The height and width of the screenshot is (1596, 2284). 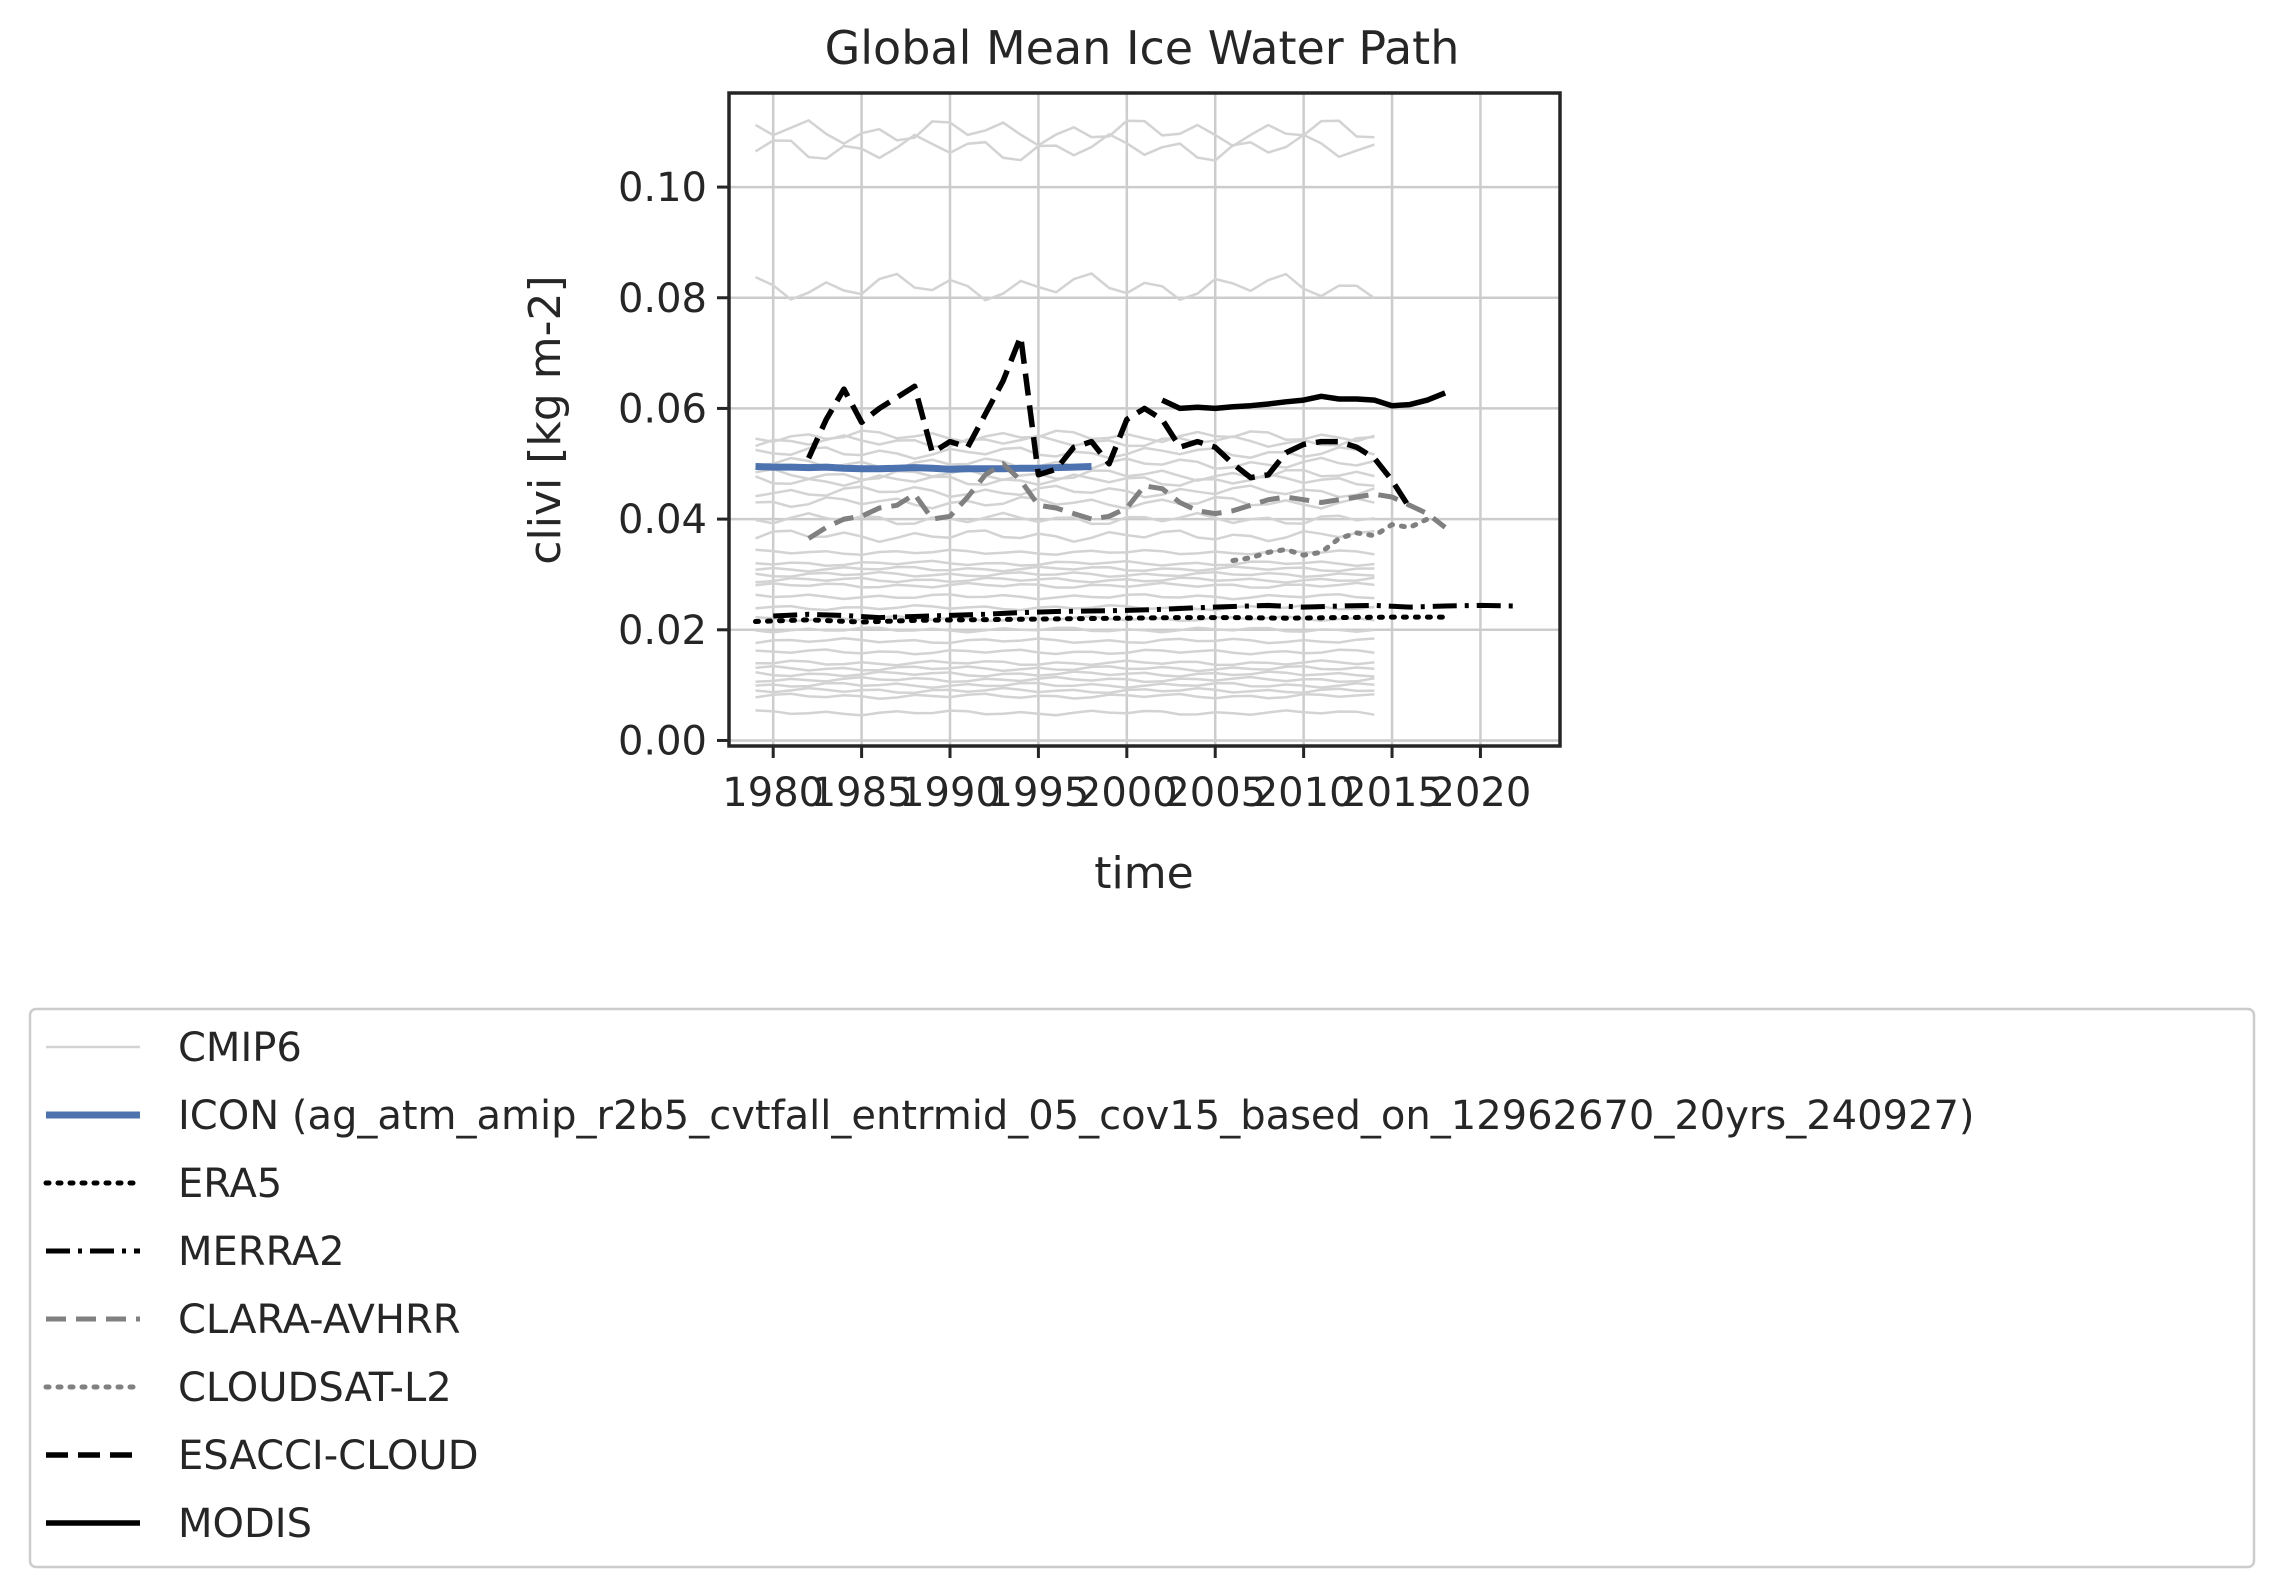 What do you see at coordinates (773, 793) in the screenshot?
I see `x-tick-label: 1980` at bounding box center [773, 793].